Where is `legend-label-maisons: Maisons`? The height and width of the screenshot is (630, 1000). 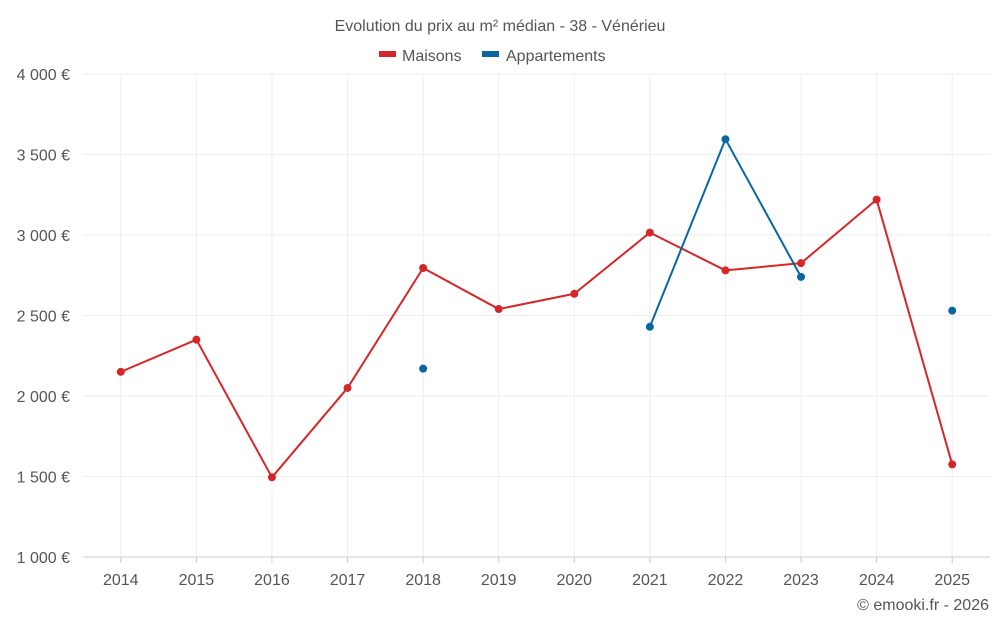 legend-label-maisons: Maisons is located at coordinates (432, 56).